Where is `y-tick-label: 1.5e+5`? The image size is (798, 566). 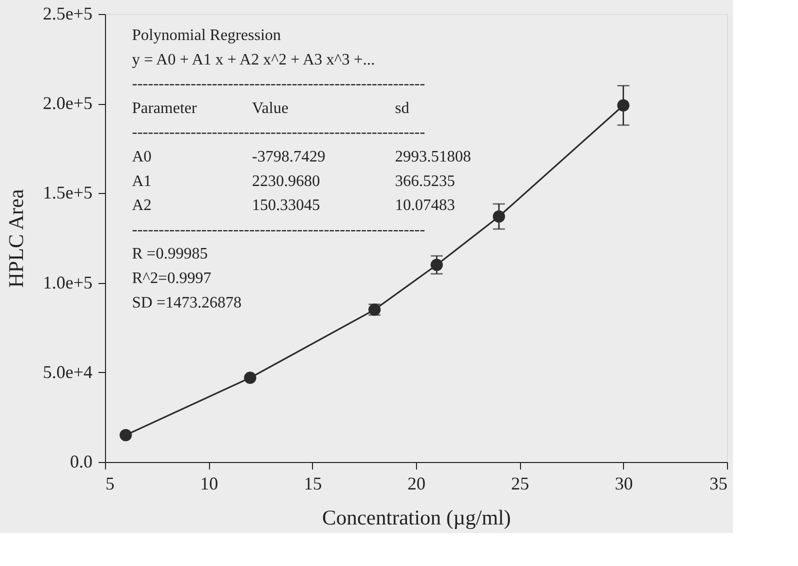 y-tick-label: 1.5e+5 is located at coordinates (67, 192).